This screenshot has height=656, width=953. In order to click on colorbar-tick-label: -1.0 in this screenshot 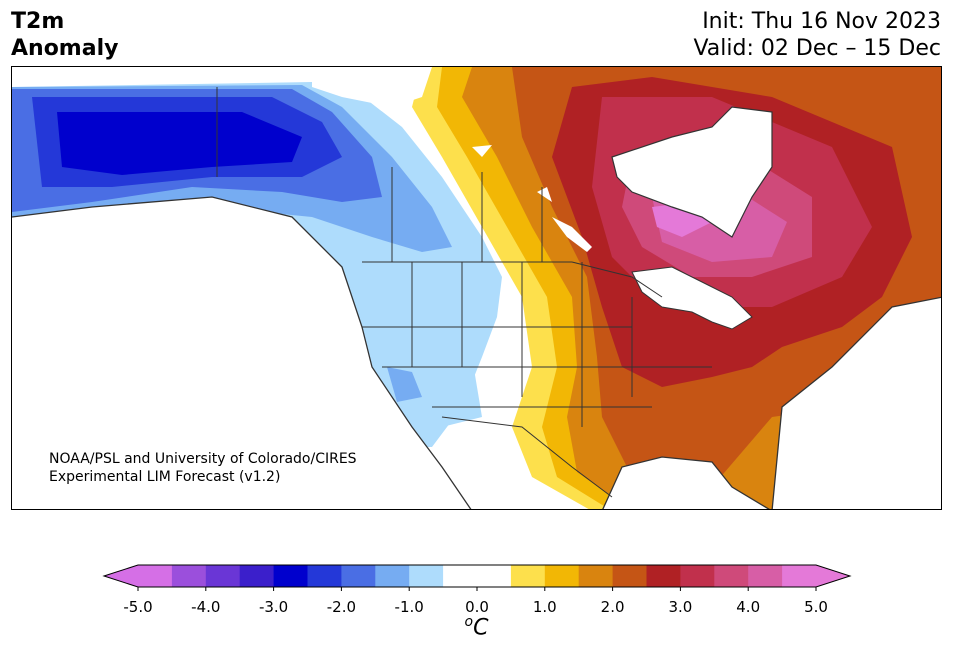, I will do `click(409, 607)`.